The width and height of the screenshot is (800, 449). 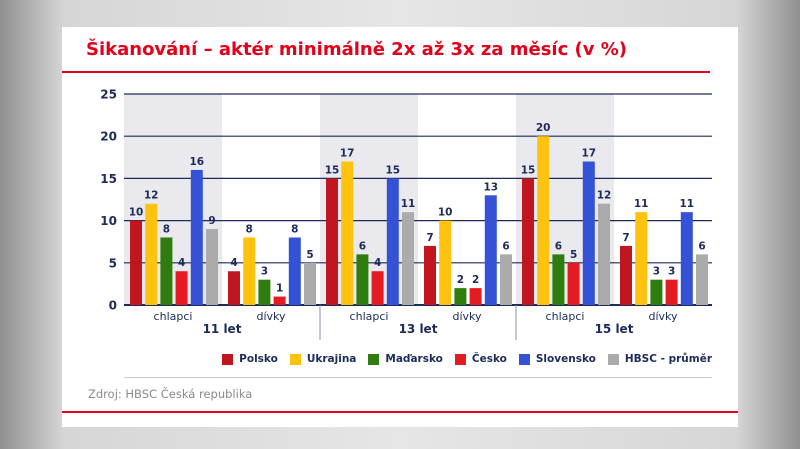 I want to click on y-tick-label: 25, so click(x=108, y=95).